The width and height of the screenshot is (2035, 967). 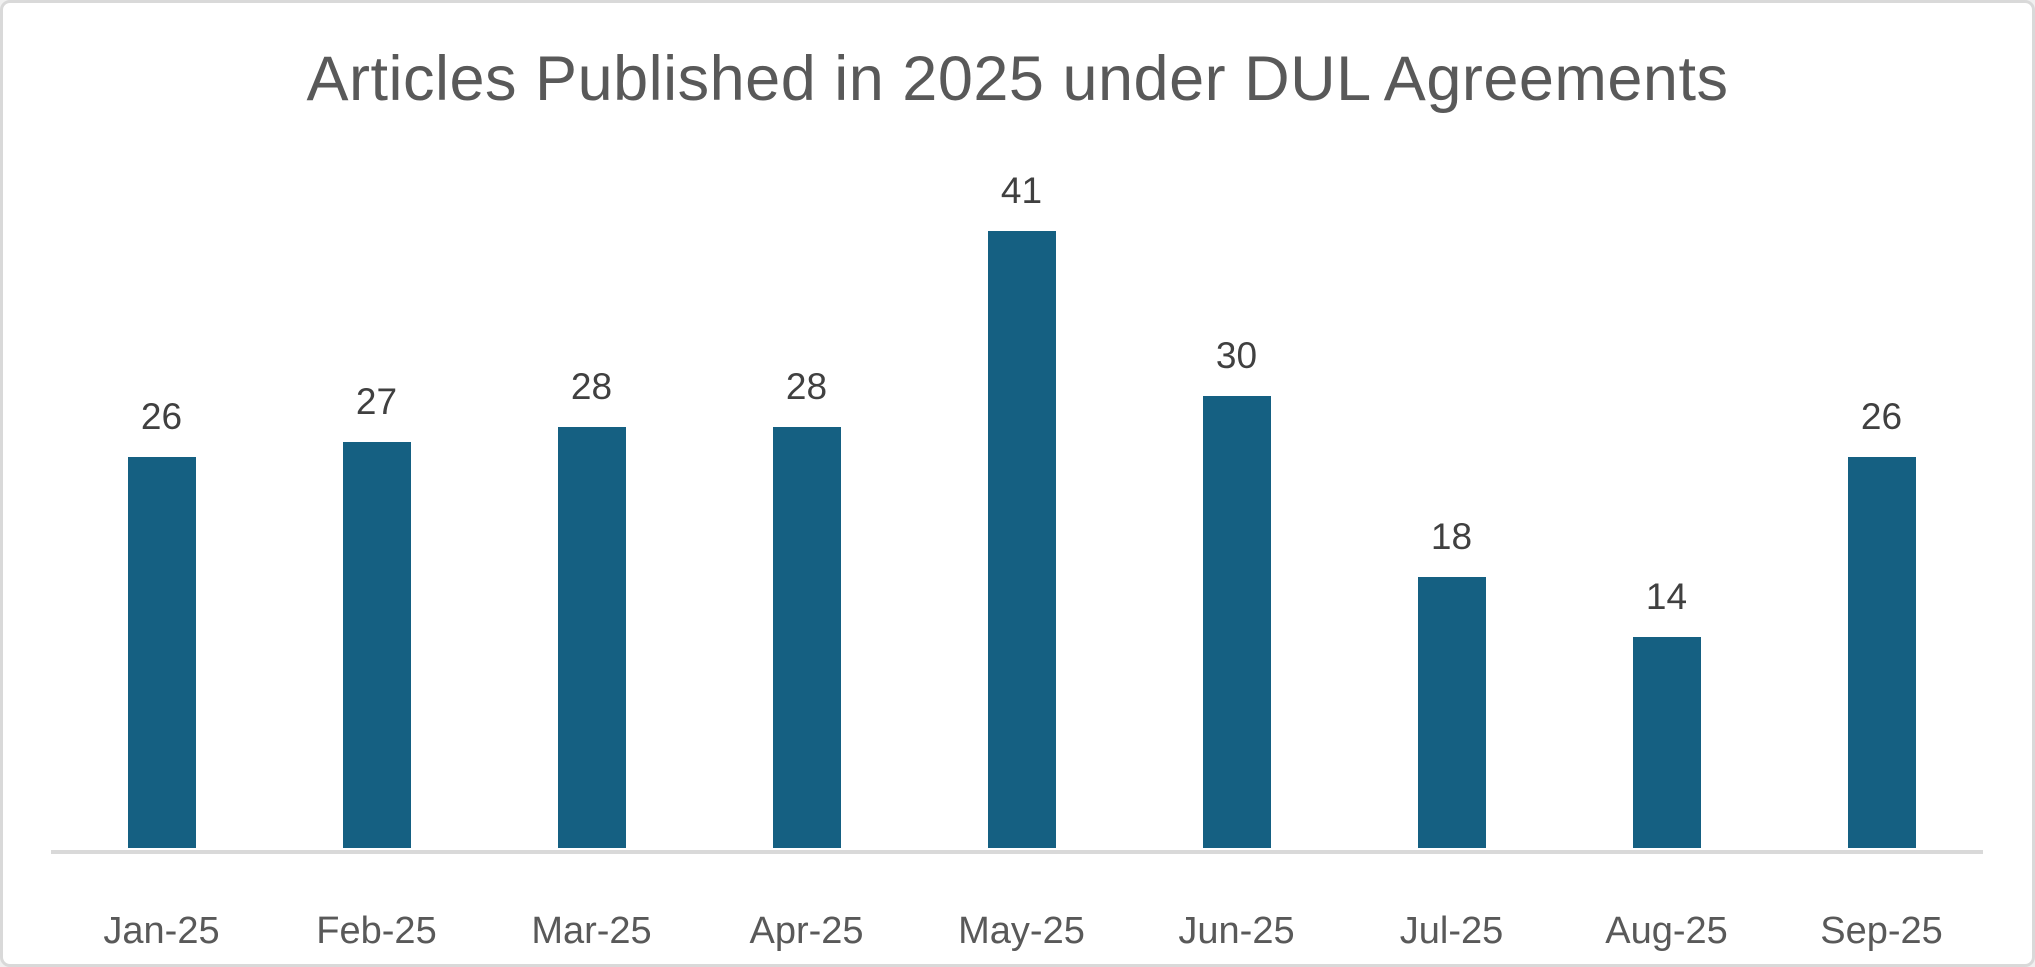 What do you see at coordinates (1236, 931) in the screenshot?
I see `x-axis-label-Jun-25: Jun-25` at bounding box center [1236, 931].